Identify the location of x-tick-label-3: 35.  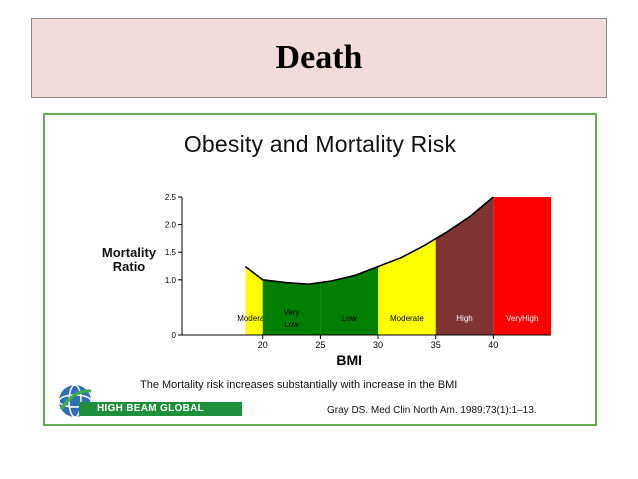
(436, 345).